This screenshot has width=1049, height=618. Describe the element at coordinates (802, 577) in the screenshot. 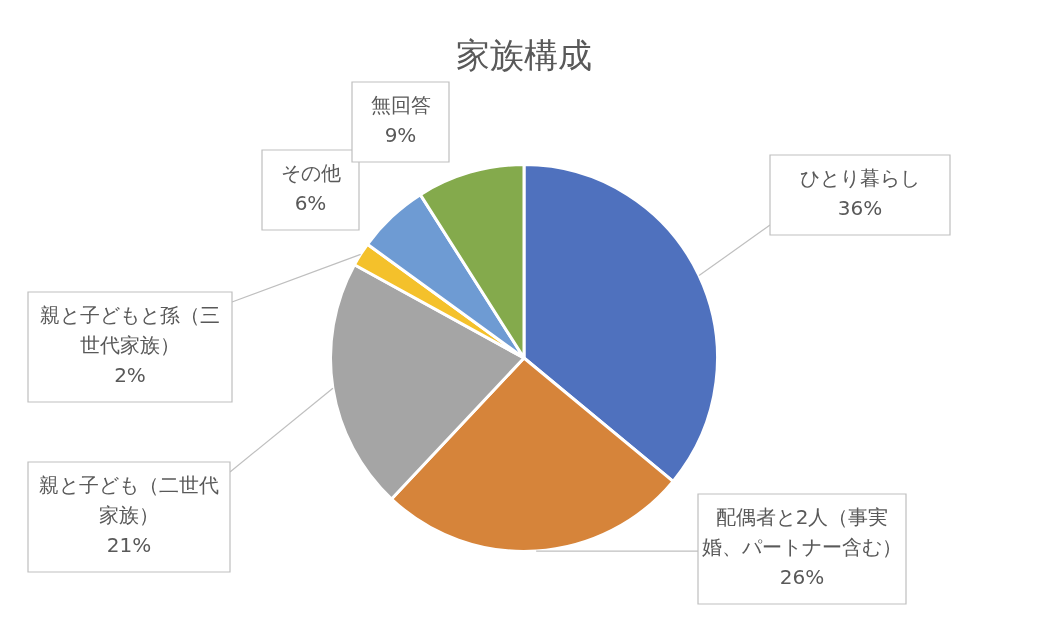

I see `data-label: 26%` at that location.